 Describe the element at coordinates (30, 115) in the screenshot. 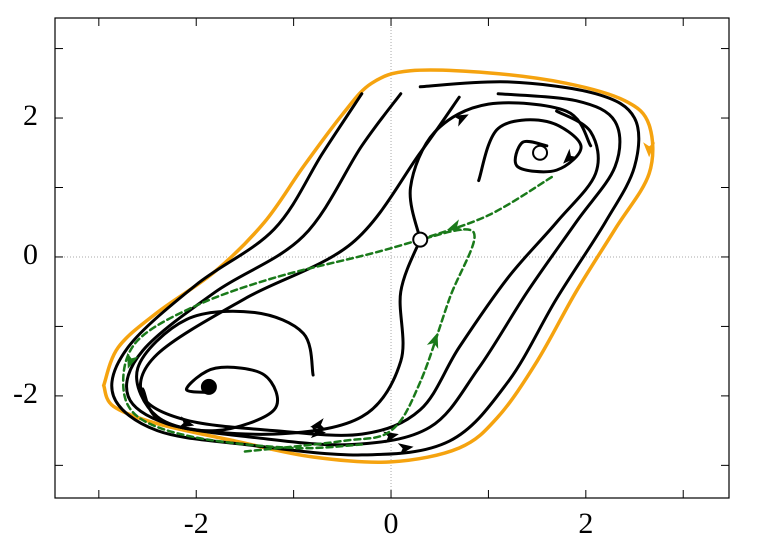

I see `y-tick-label: 2` at that location.